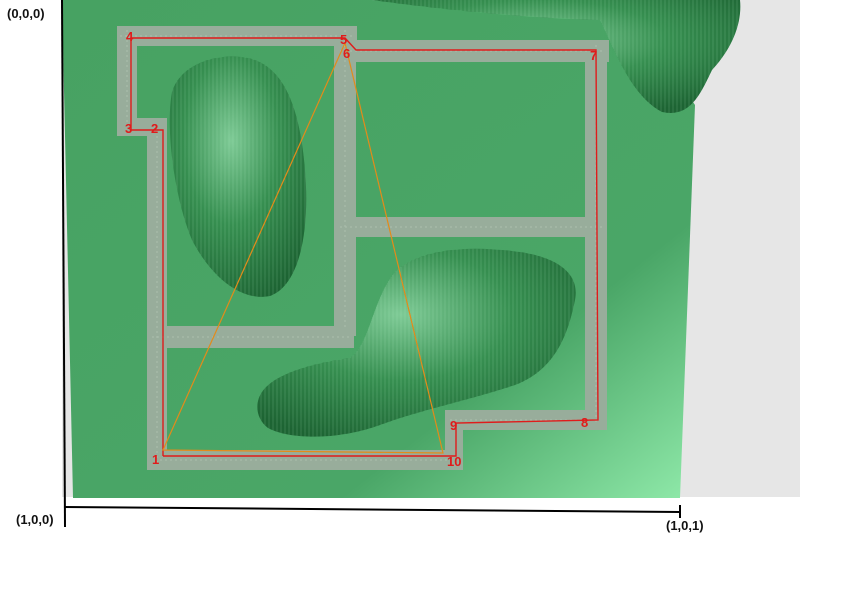 The width and height of the screenshot is (852, 591). I want to click on x-axis-end-label: (1,0,0), so click(35, 519).